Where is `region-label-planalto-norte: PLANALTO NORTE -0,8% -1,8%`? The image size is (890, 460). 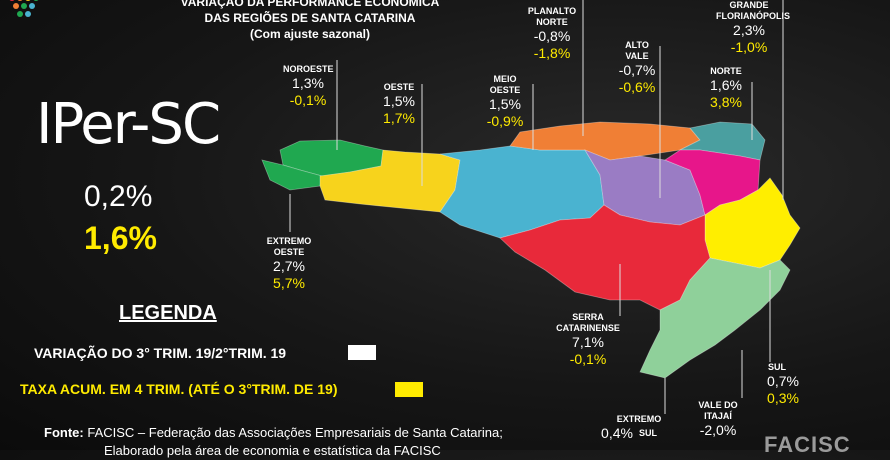 region-label-planalto-norte: PLANALTO NORTE -0,8% -1,8% is located at coordinates (552, 34).